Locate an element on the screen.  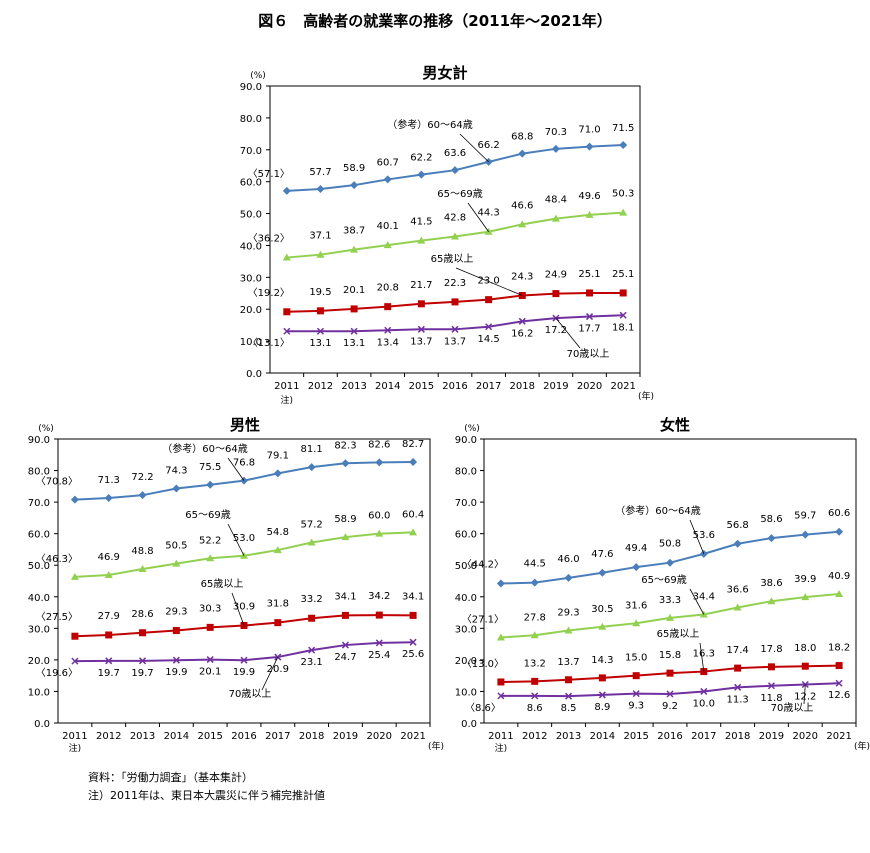
y-tick-label: 80.0 is located at coordinates (251, 119).